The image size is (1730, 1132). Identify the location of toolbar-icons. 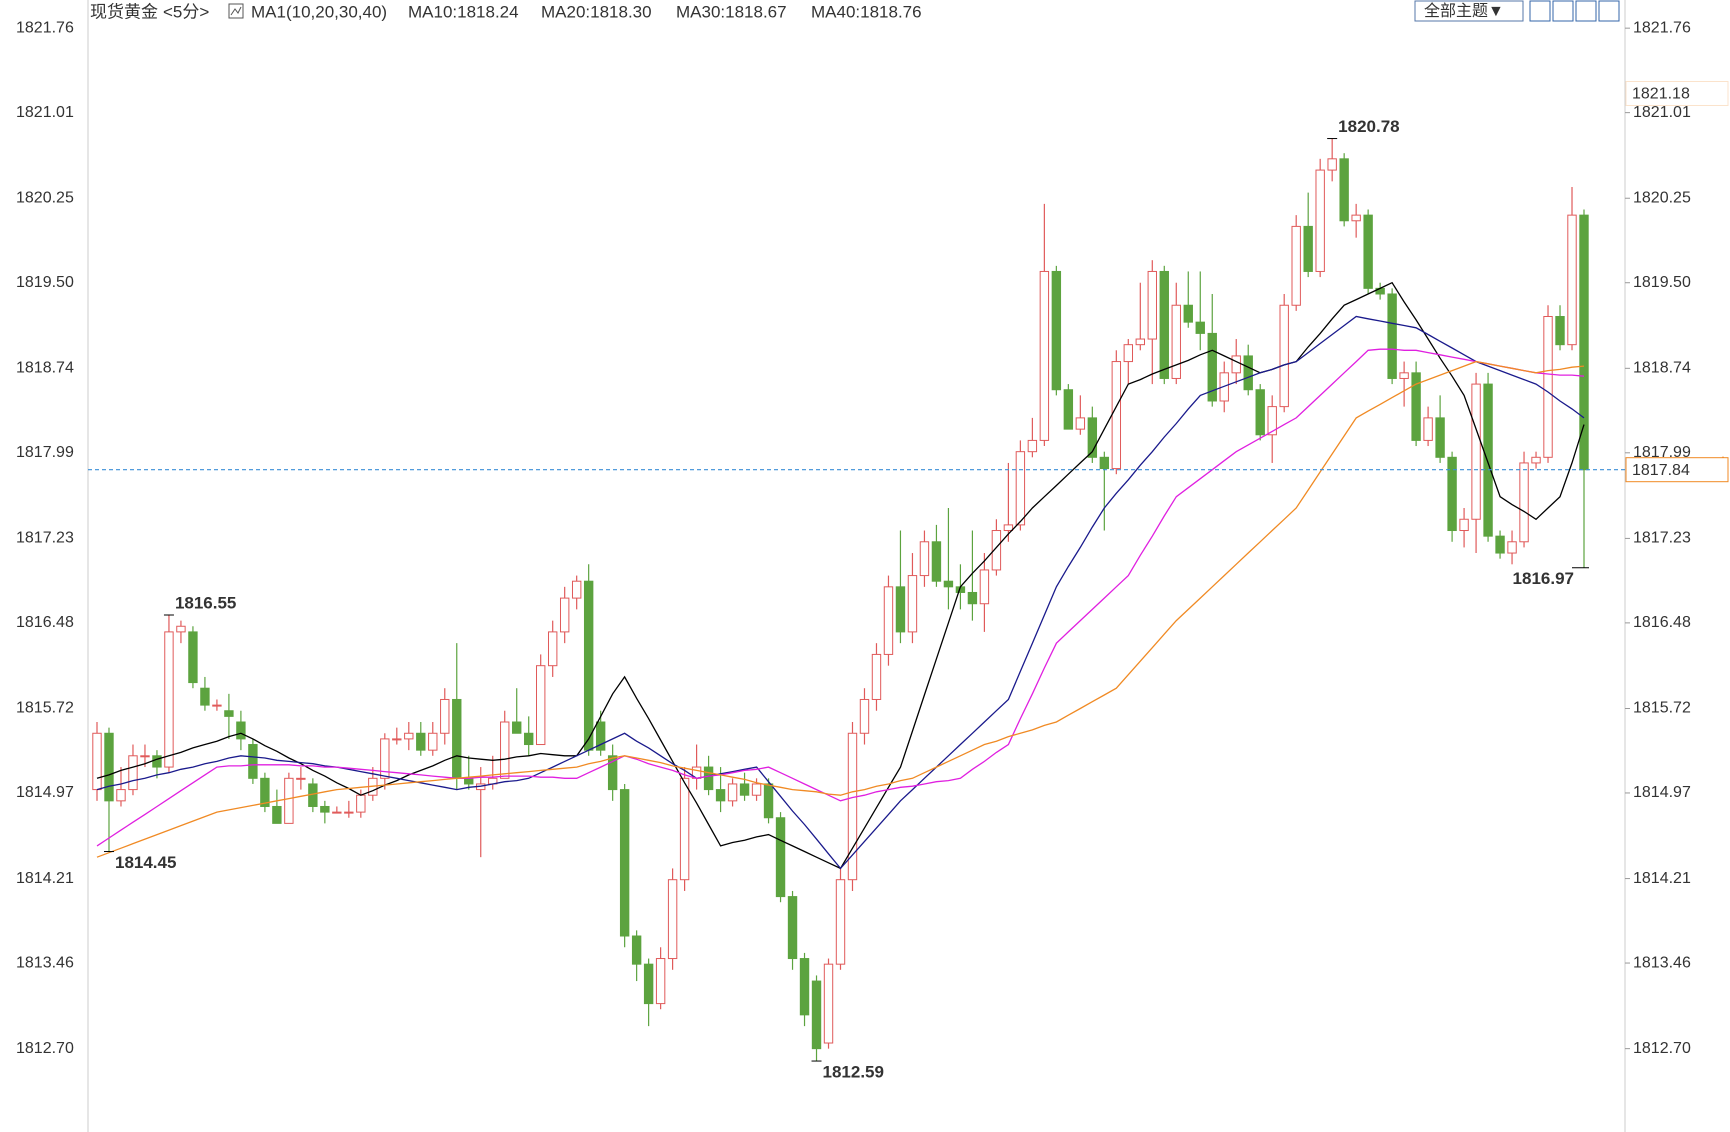
(1574, 11).